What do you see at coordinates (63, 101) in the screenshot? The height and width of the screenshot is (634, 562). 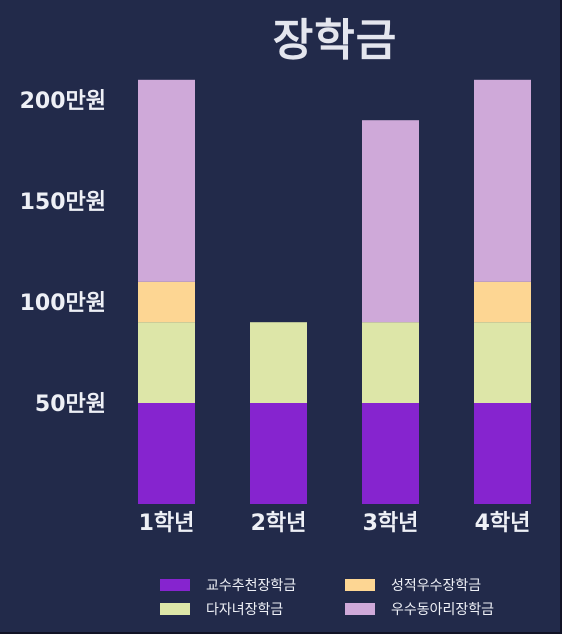 I see `y-tick-label: 200만원` at bounding box center [63, 101].